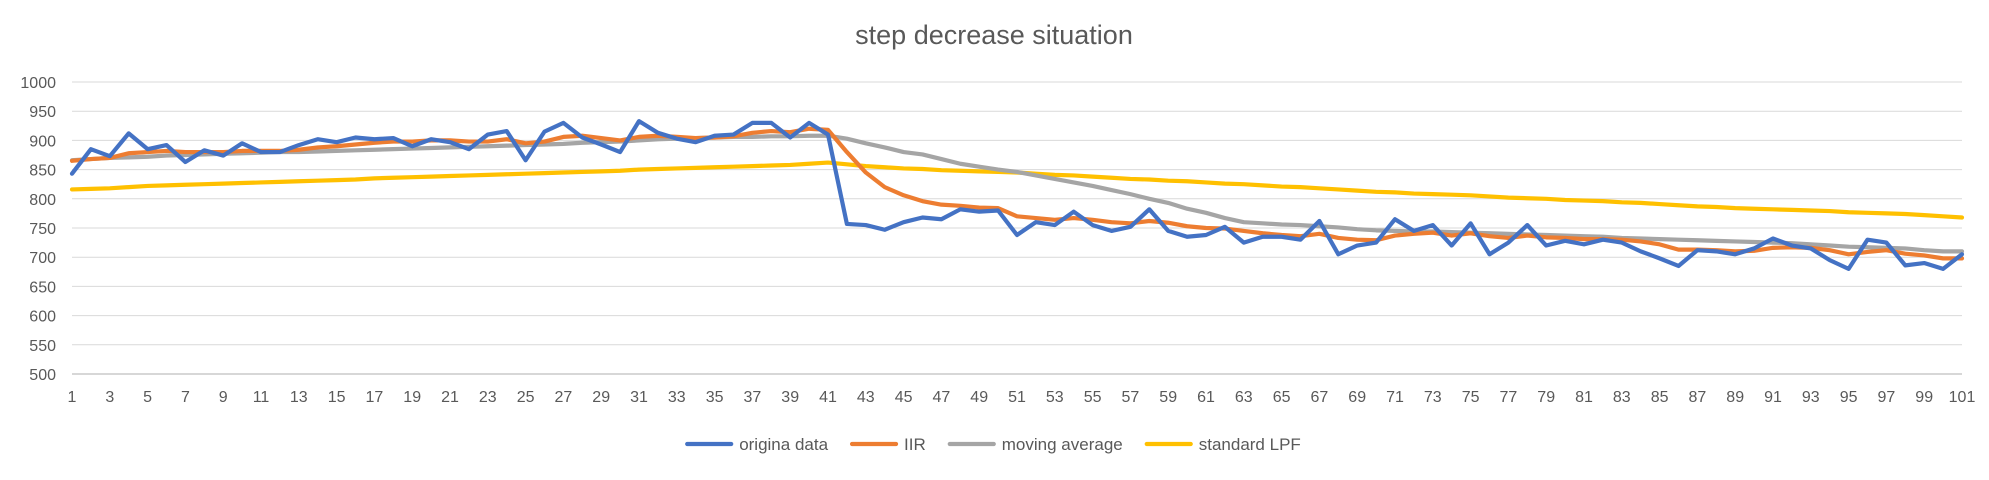  Describe the element at coordinates (1622, 397) in the screenshot. I see `x-tick-label: 83` at that location.